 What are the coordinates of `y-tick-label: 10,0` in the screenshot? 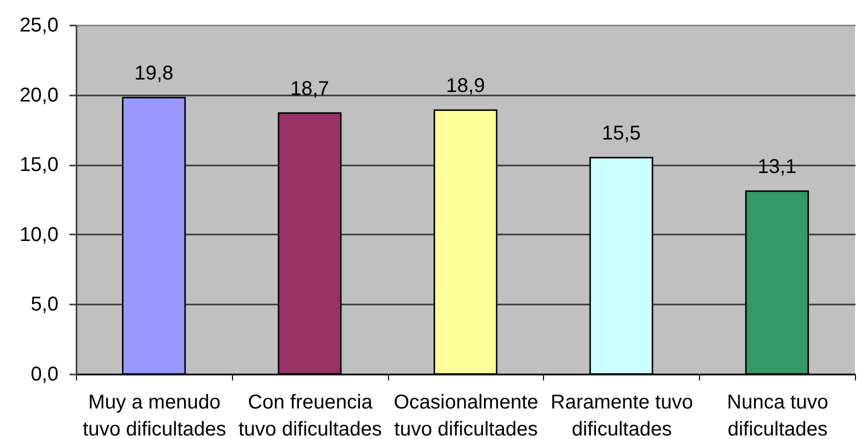 It's located at (39, 235).